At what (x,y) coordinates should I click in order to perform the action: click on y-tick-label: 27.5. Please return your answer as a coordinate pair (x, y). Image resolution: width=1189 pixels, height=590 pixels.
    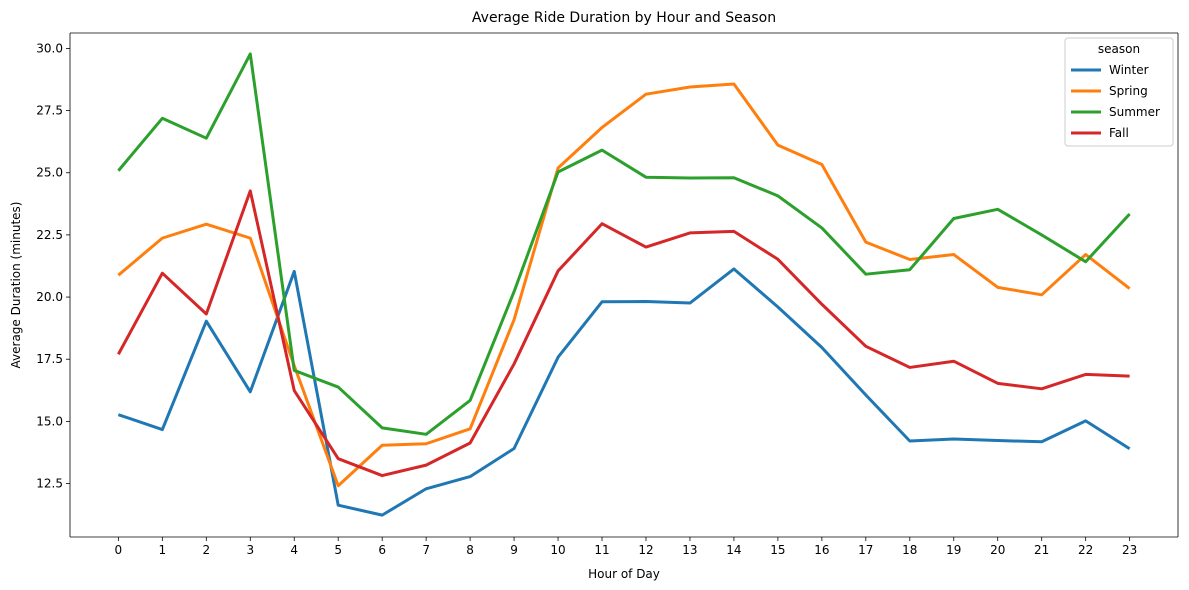
    Looking at the image, I should click on (49, 111).